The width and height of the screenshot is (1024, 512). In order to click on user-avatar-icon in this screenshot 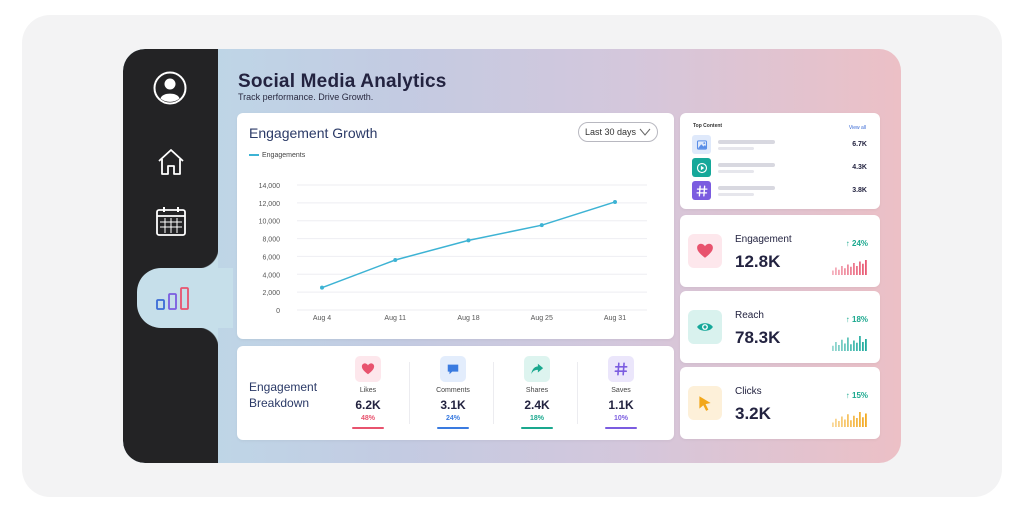, I will do `click(170, 88)`.